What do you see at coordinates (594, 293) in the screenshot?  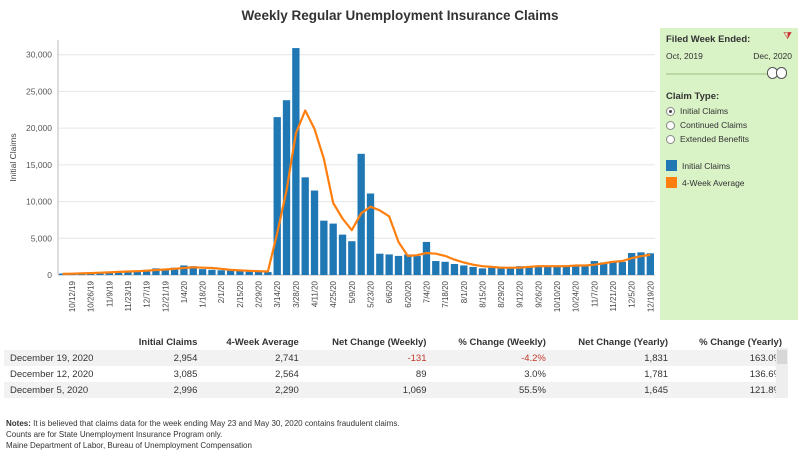 I see `x-tick-label: 11/7/20` at bounding box center [594, 293].